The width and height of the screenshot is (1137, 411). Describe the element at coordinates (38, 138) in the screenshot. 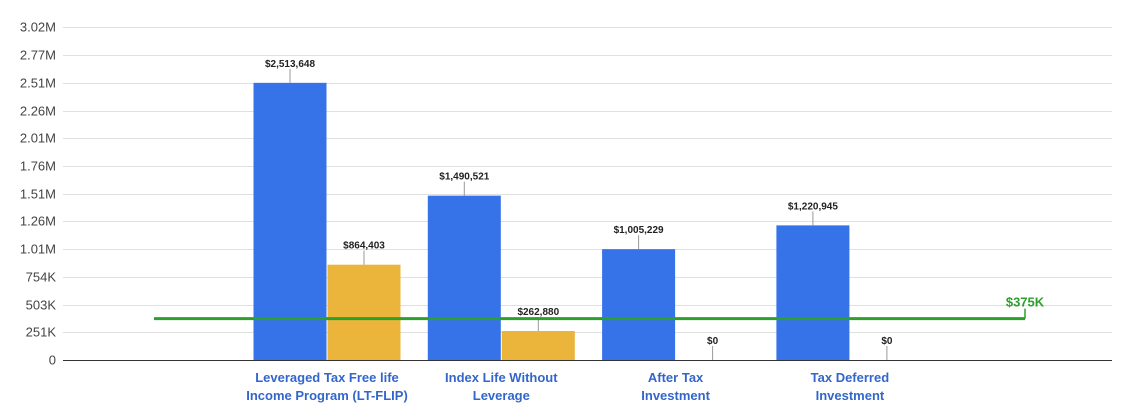

I see `y-tick-label: 2.01M` at that location.